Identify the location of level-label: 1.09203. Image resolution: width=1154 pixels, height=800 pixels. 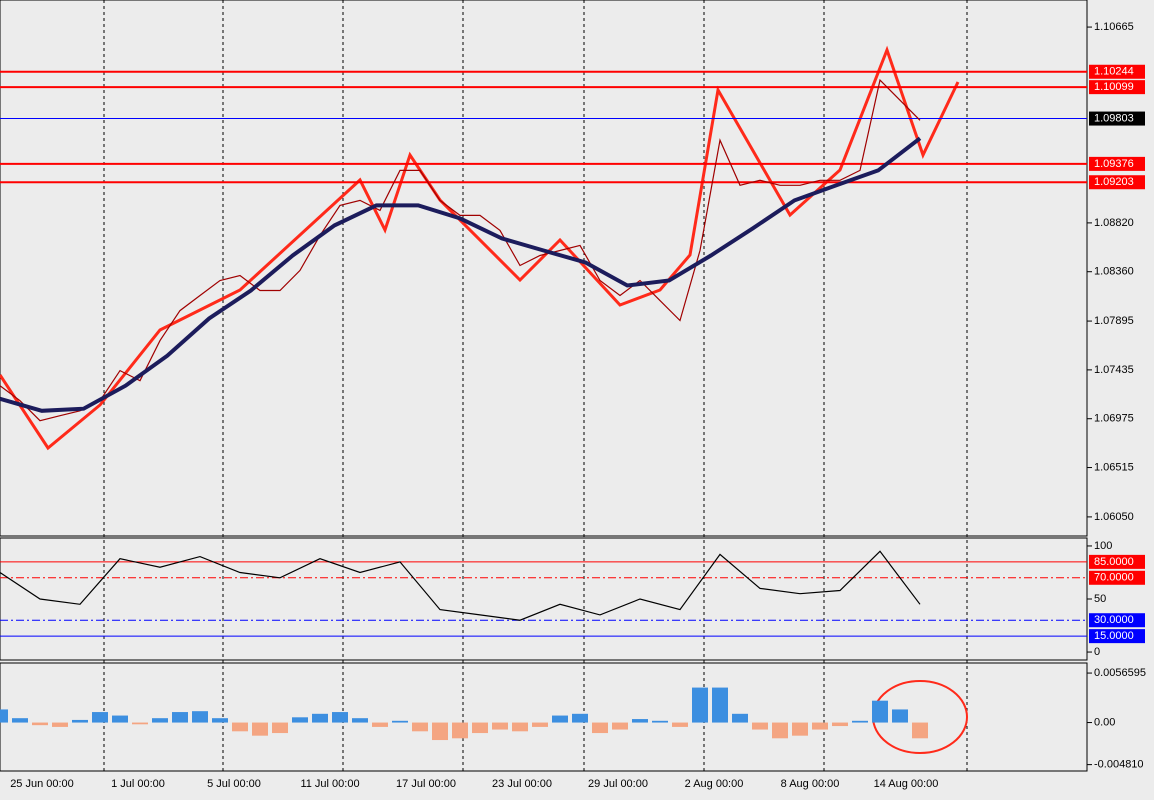
(1114, 182).